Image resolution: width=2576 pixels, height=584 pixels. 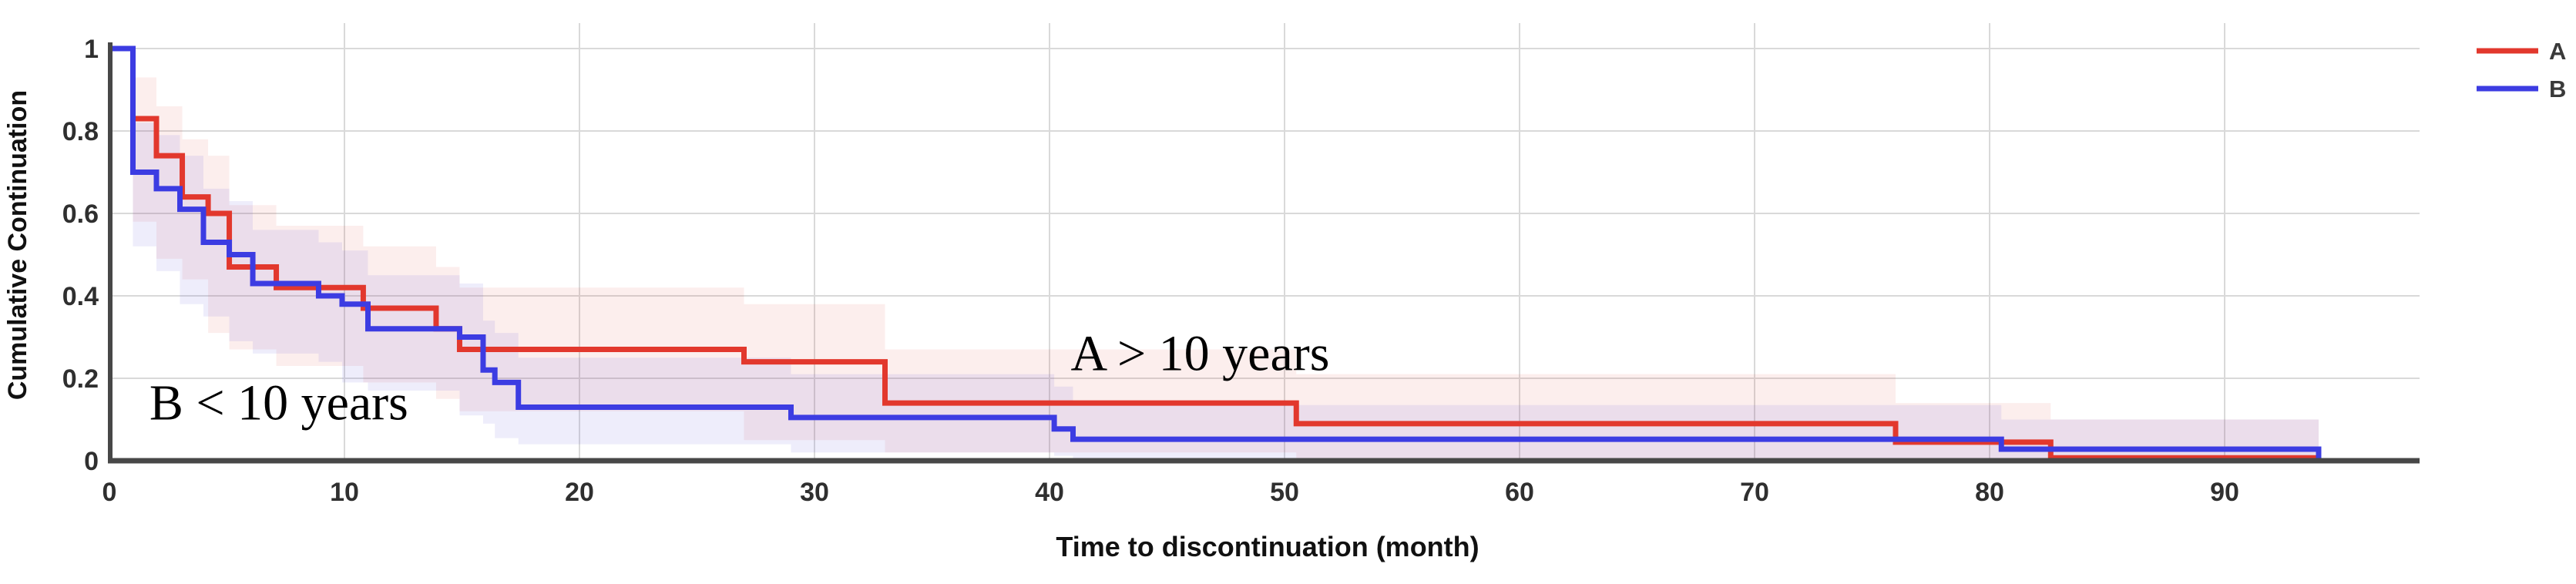 What do you see at coordinates (579, 492) in the screenshot?
I see `x-tick-label: 20` at bounding box center [579, 492].